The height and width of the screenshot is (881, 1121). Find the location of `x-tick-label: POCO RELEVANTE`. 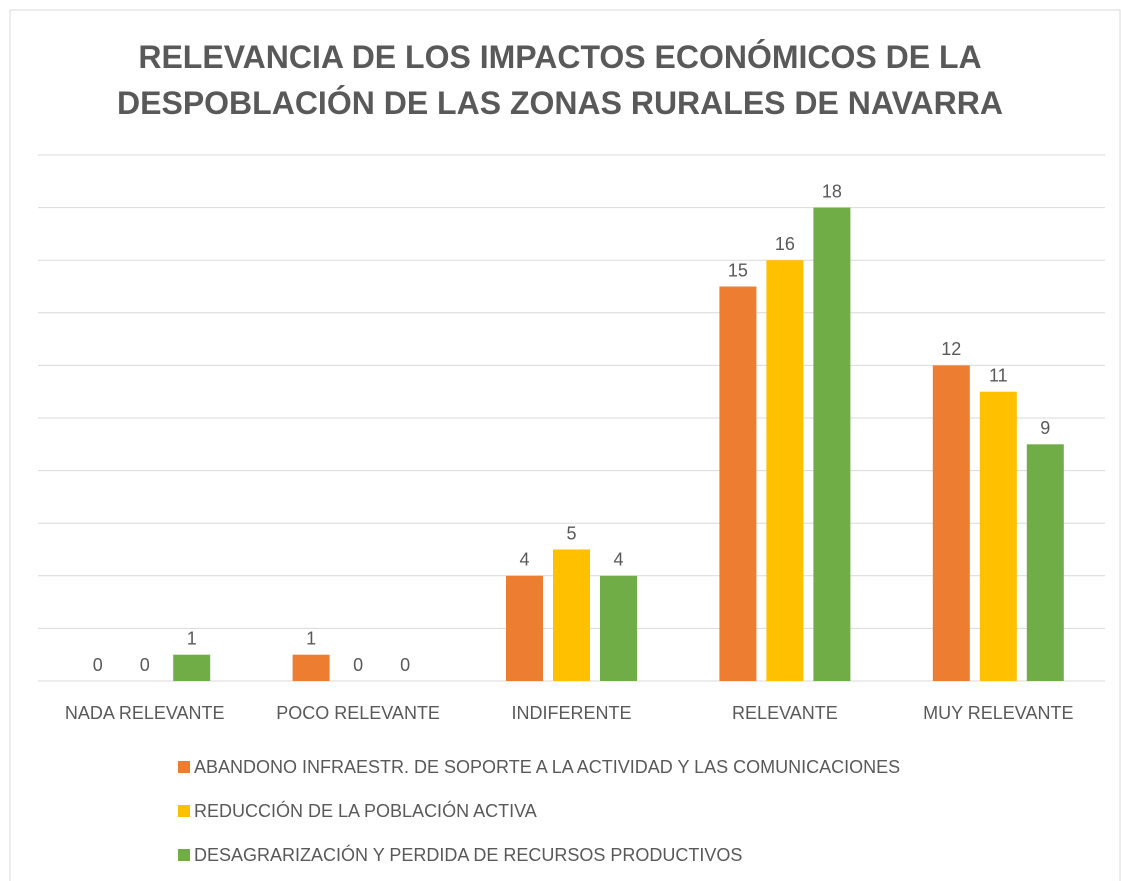

x-tick-label: POCO RELEVANTE is located at coordinates (358, 713).